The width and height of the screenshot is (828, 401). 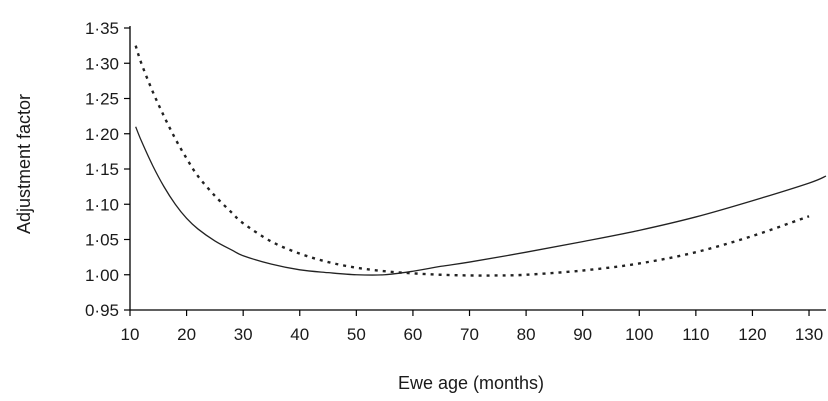 What do you see at coordinates (102, 204) in the screenshot?
I see `y-tick-label: 1·10` at bounding box center [102, 204].